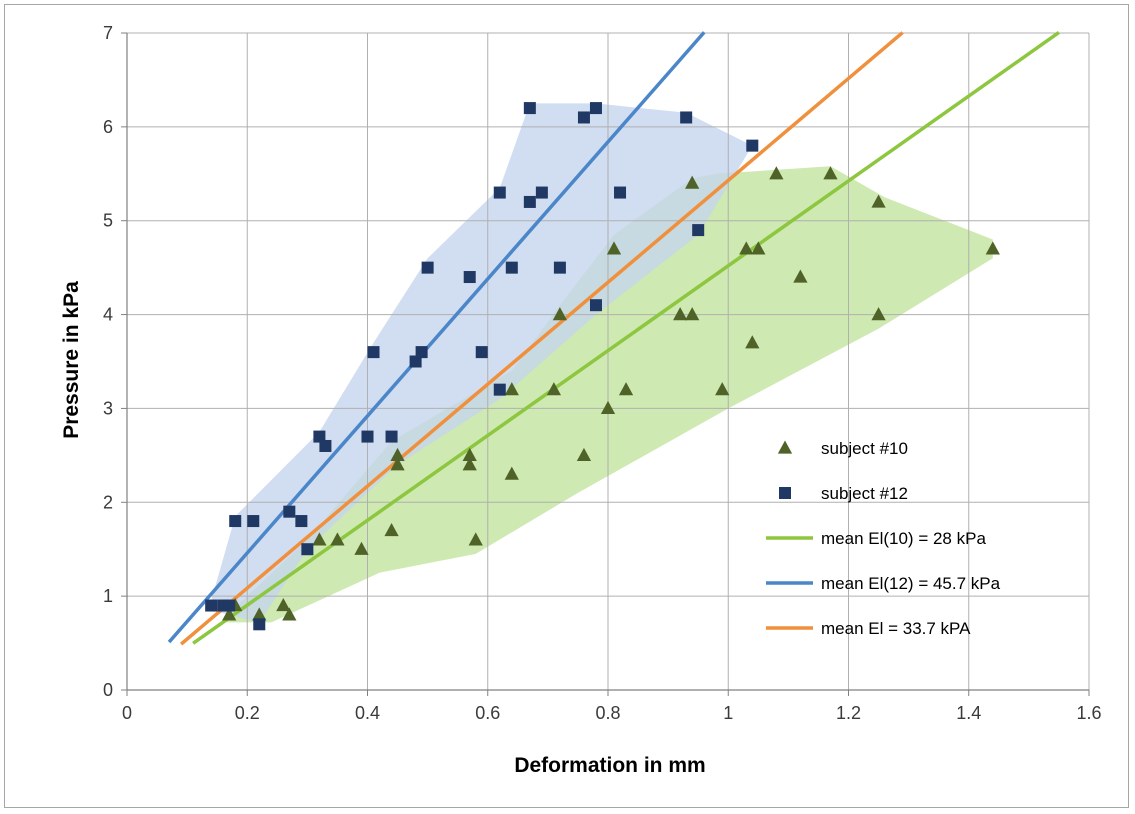 This screenshot has width=1135, height=814. I want to click on x-tick-label: 0.2, so click(247, 713).